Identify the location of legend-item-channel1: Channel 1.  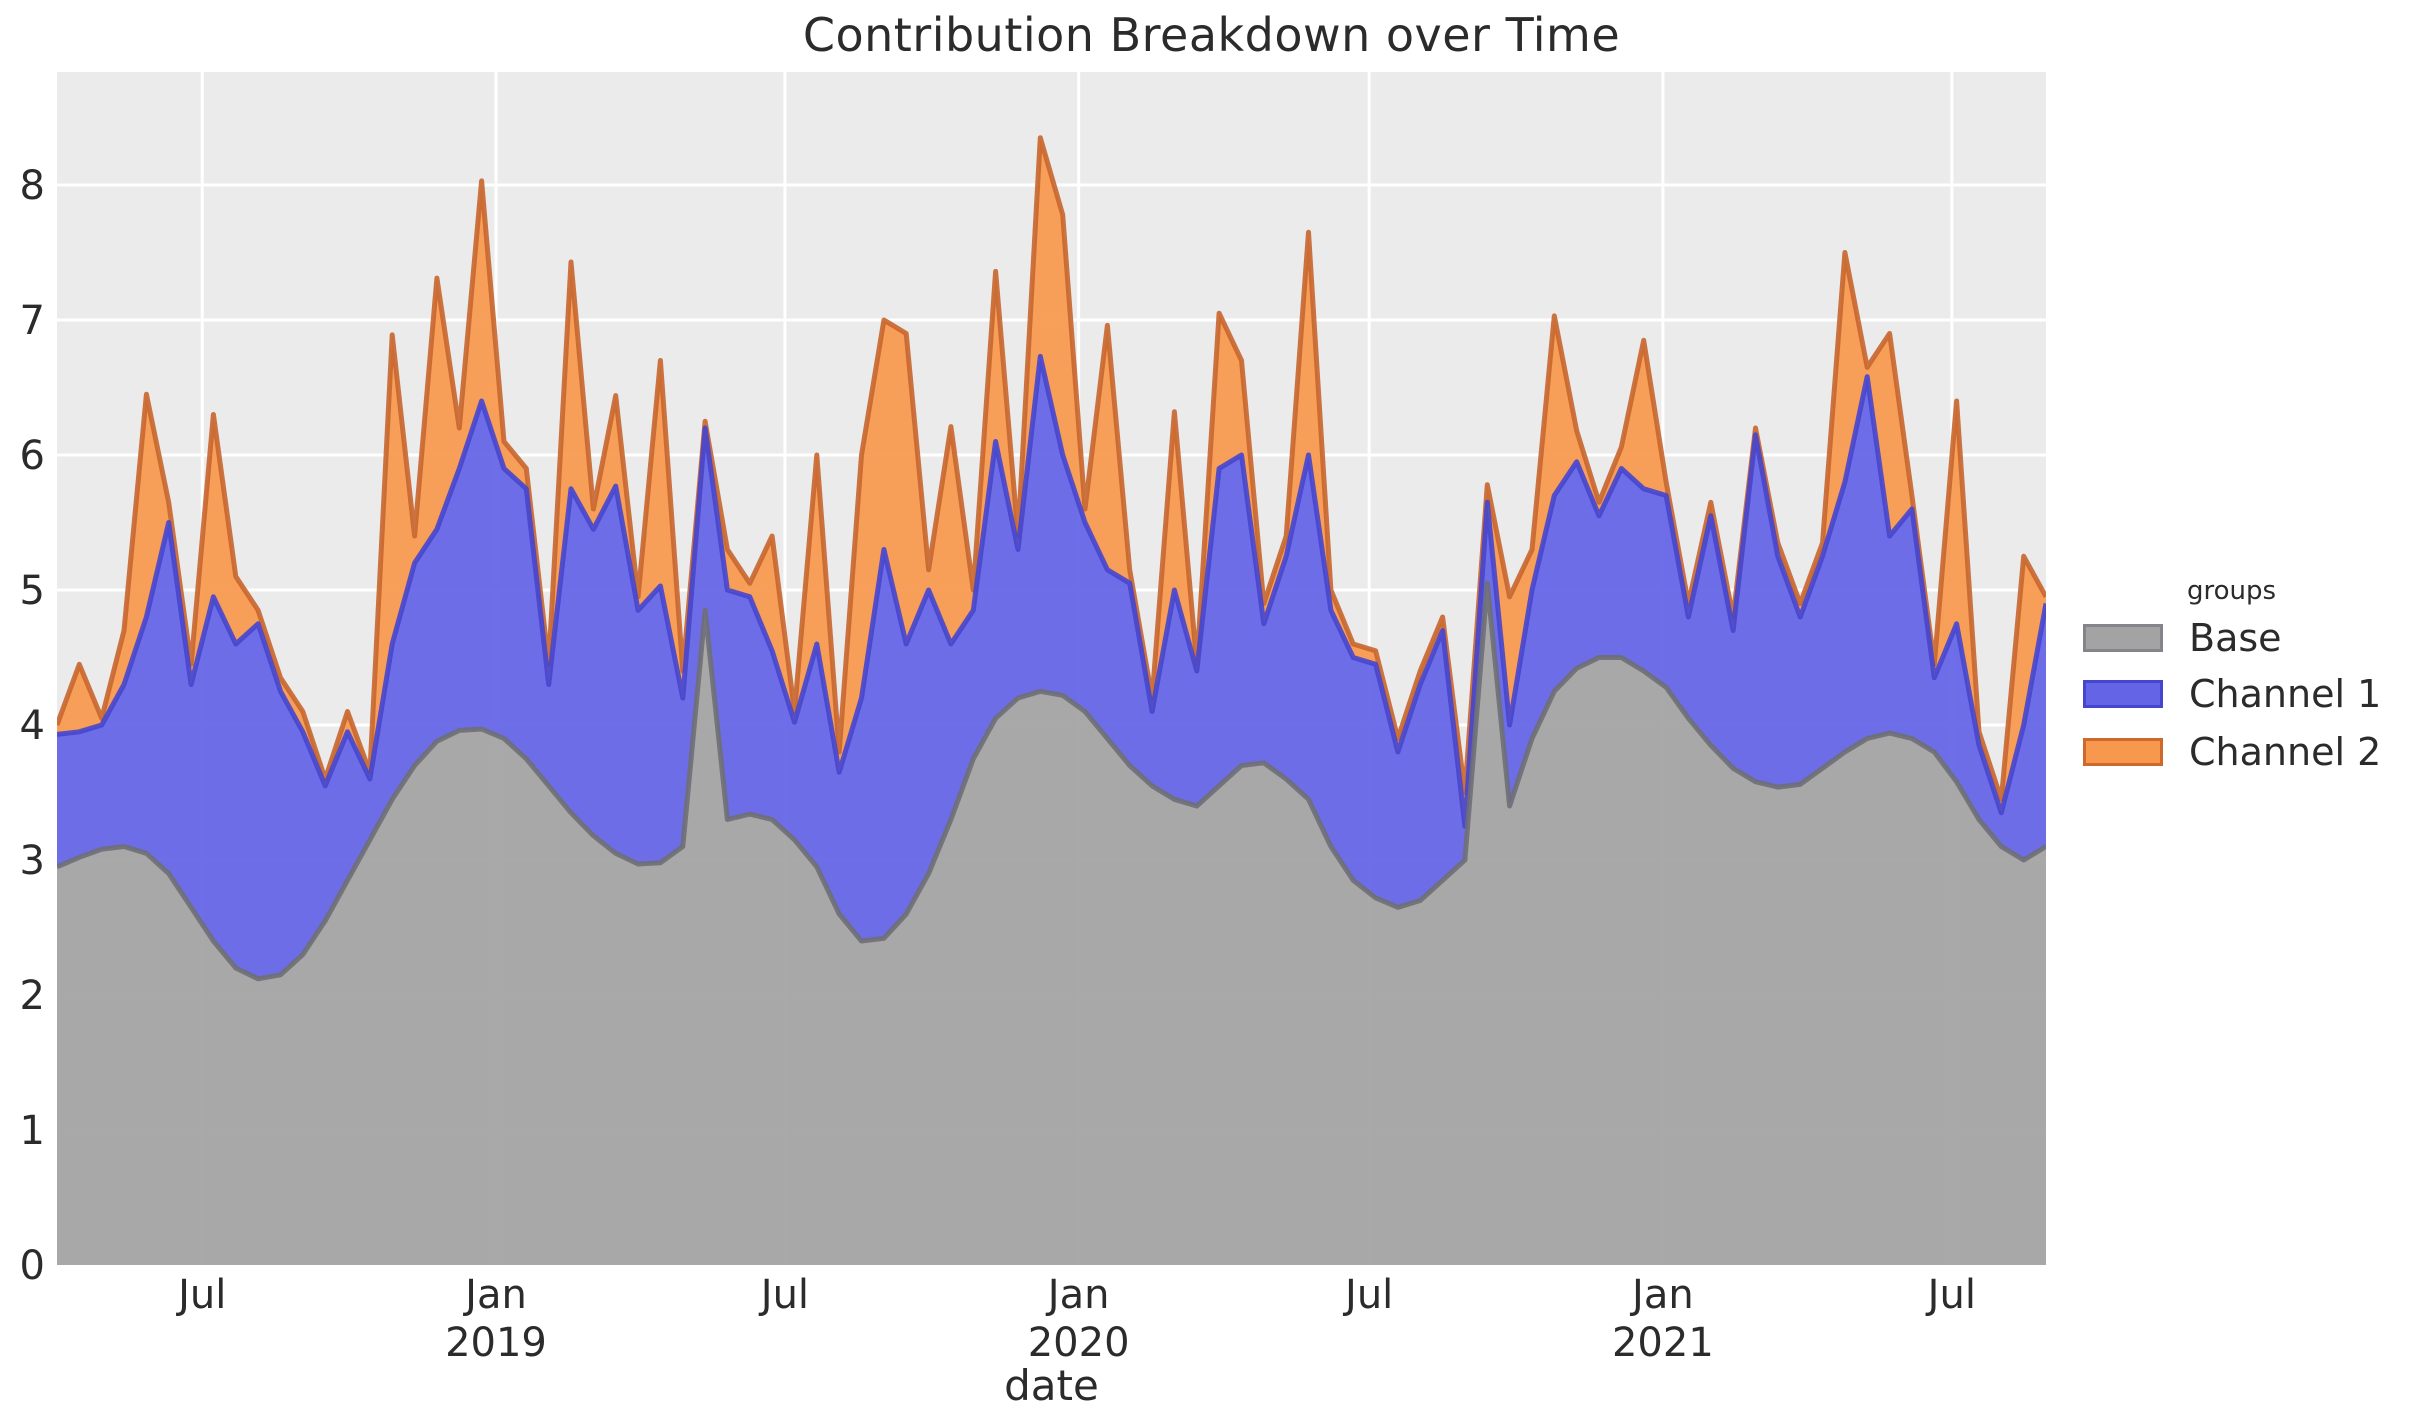
(2232, 694).